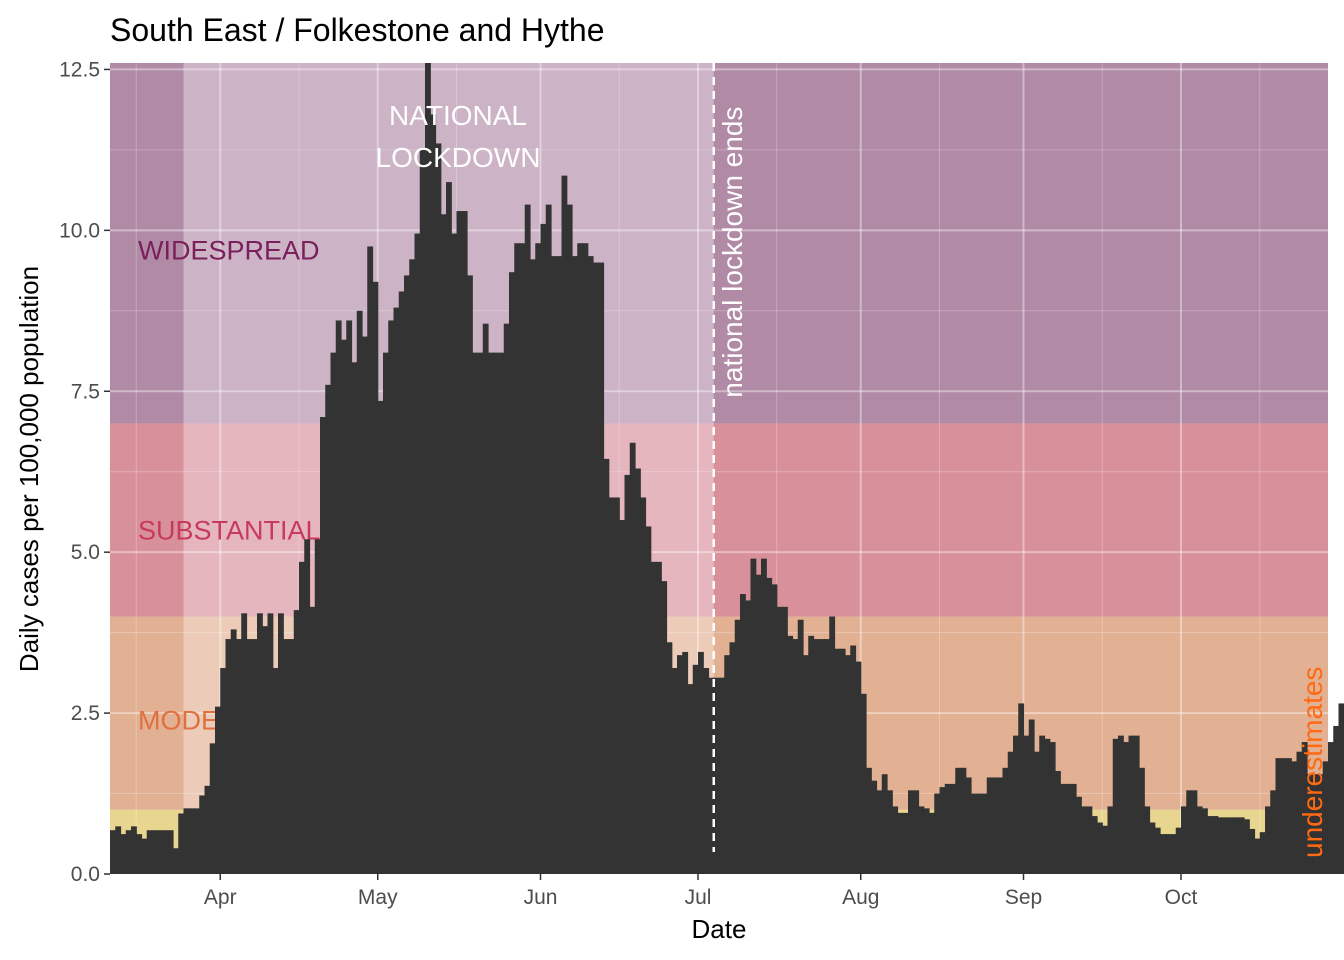  I want to click on chart-title: South East / Folkestone and Hythe, so click(357, 30).